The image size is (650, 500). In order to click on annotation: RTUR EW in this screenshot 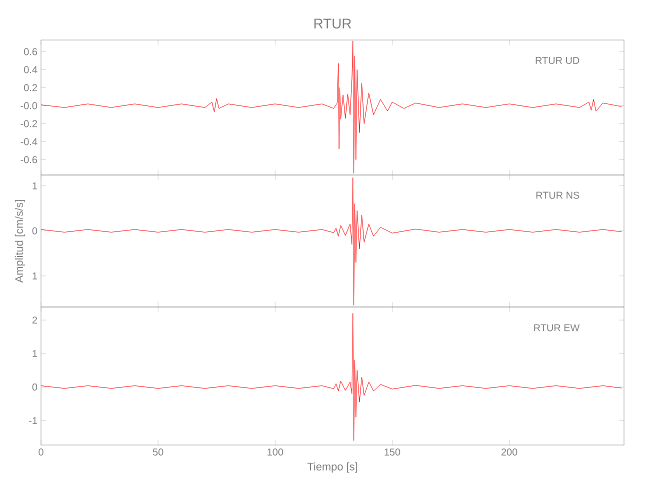, I will do `click(557, 328)`.